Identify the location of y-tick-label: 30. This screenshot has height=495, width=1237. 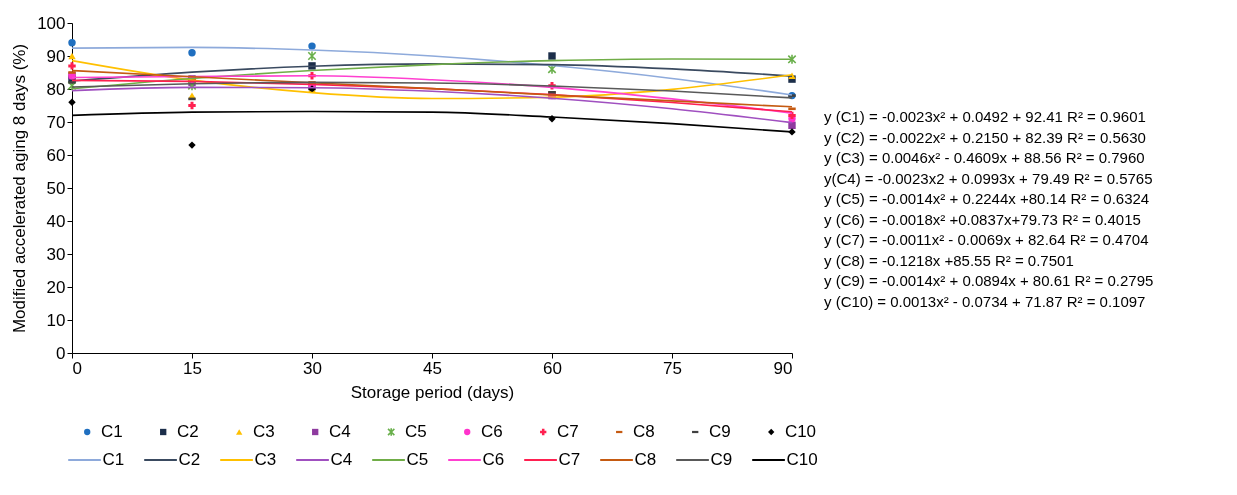
(56, 254).